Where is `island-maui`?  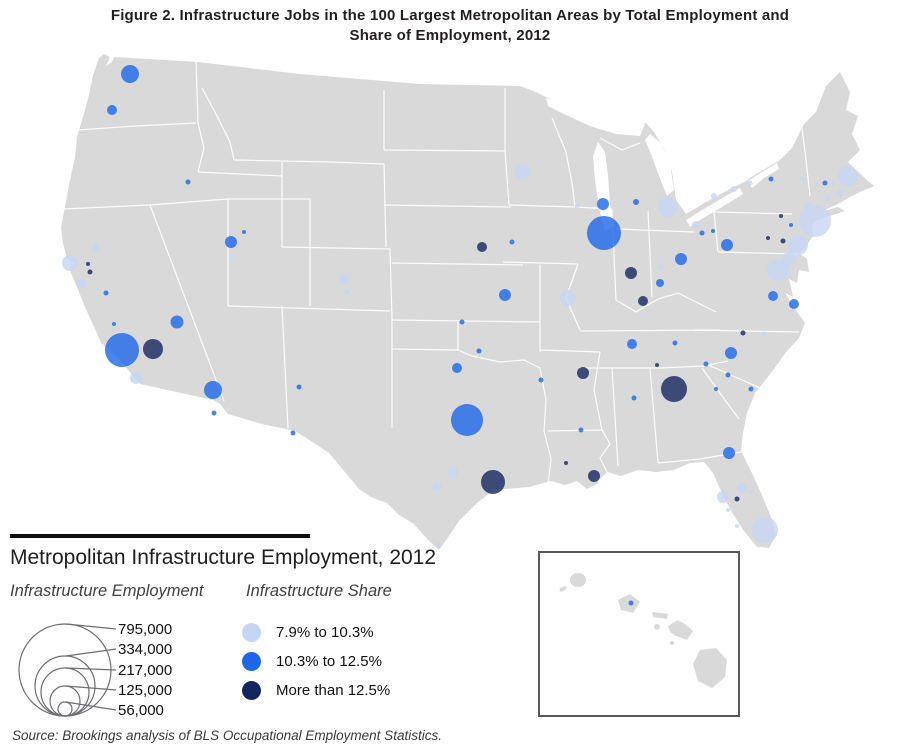
island-maui is located at coordinates (680, 630).